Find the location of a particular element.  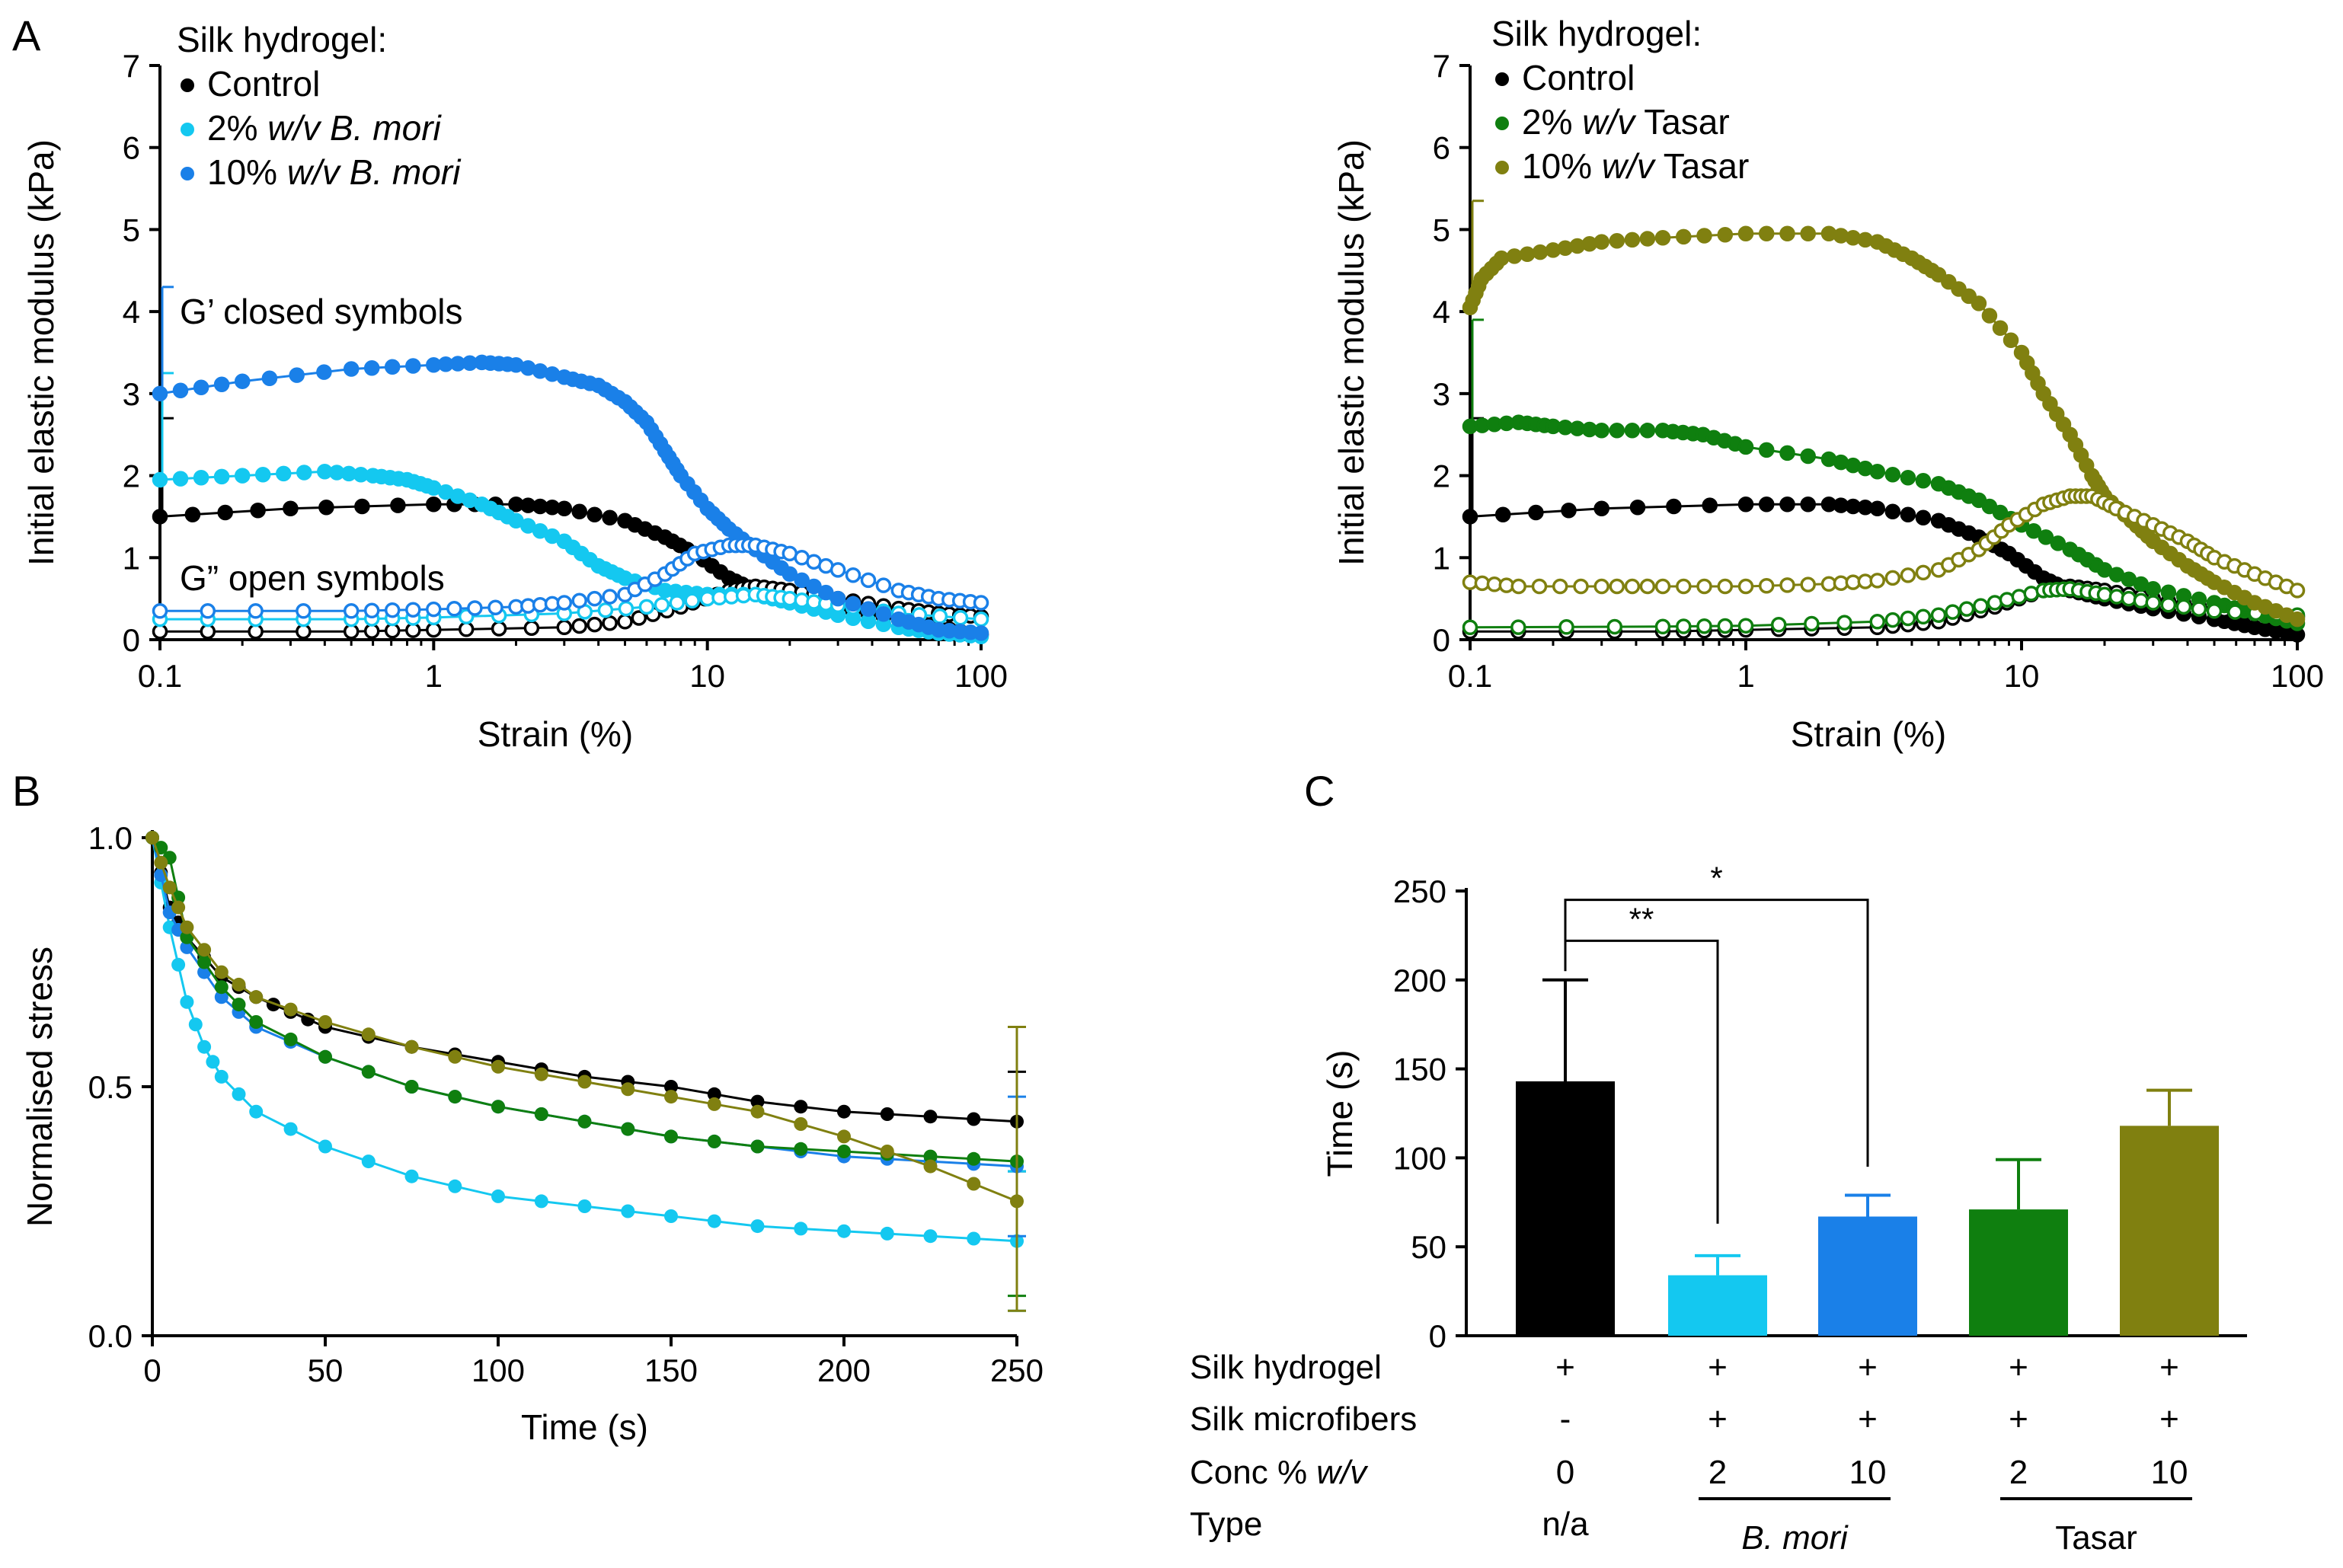

y-tick-label: 4 is located at coordinates (131, 312).